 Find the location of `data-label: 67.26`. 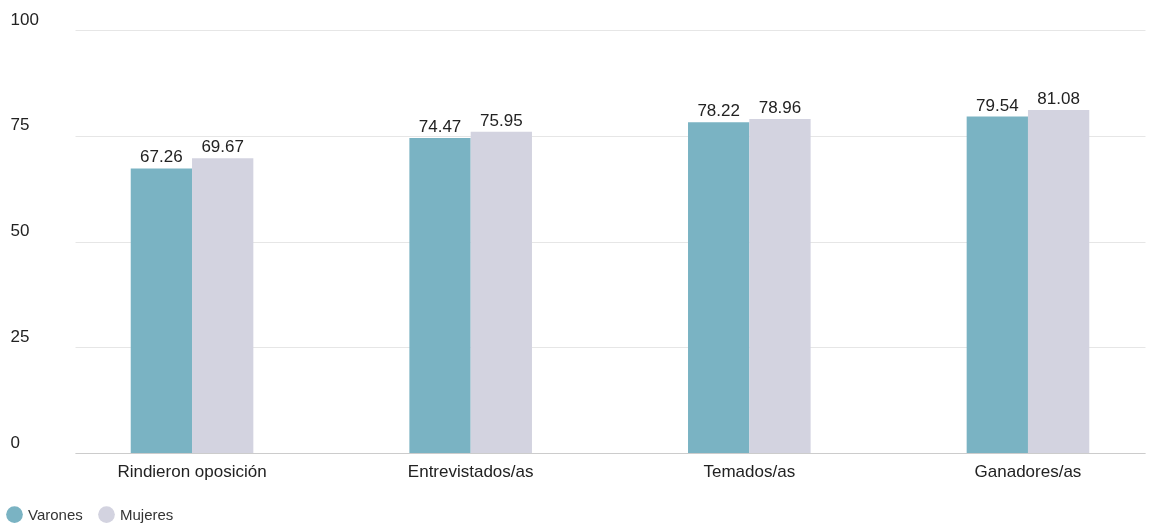

data-label: 67.26 is located at coordinates (161, 157).